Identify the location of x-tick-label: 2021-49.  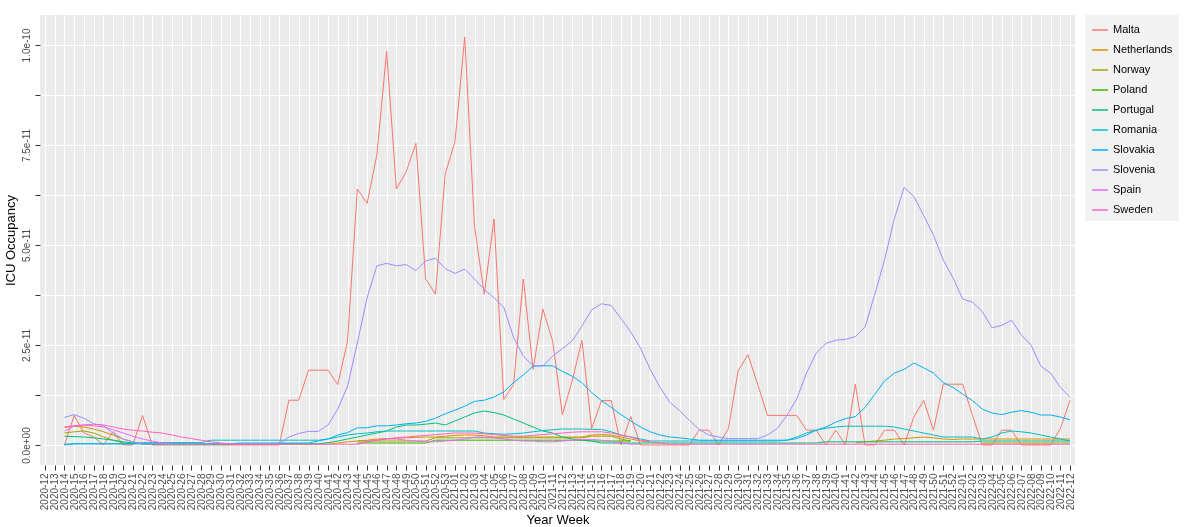
(924, 492).